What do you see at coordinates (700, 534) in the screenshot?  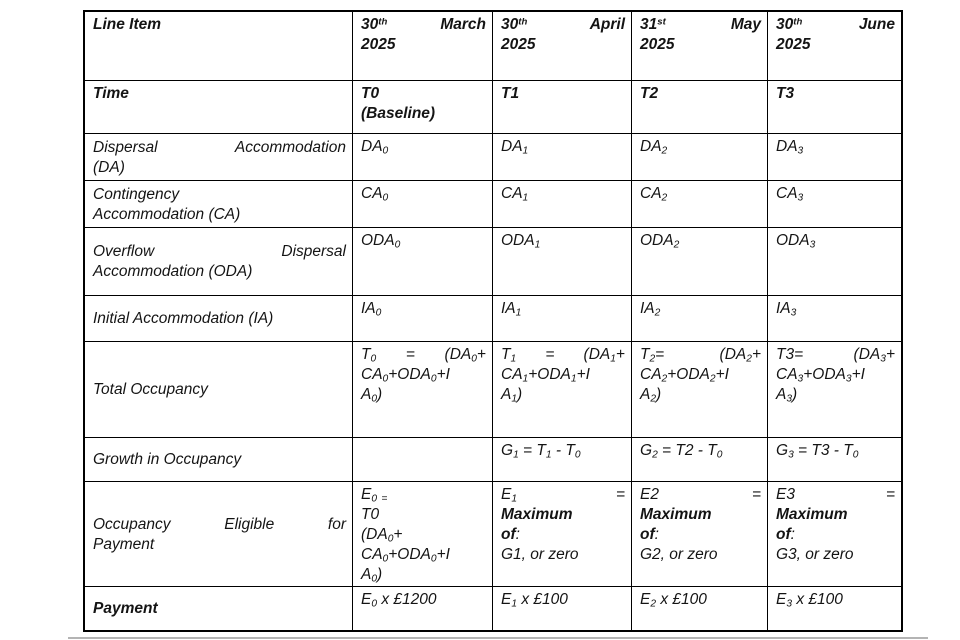 I see `cell-occupancy-eligible-for-payment-may-2025: E2 = Maximum of: G2, or zero` at bounding box center [700, 534].